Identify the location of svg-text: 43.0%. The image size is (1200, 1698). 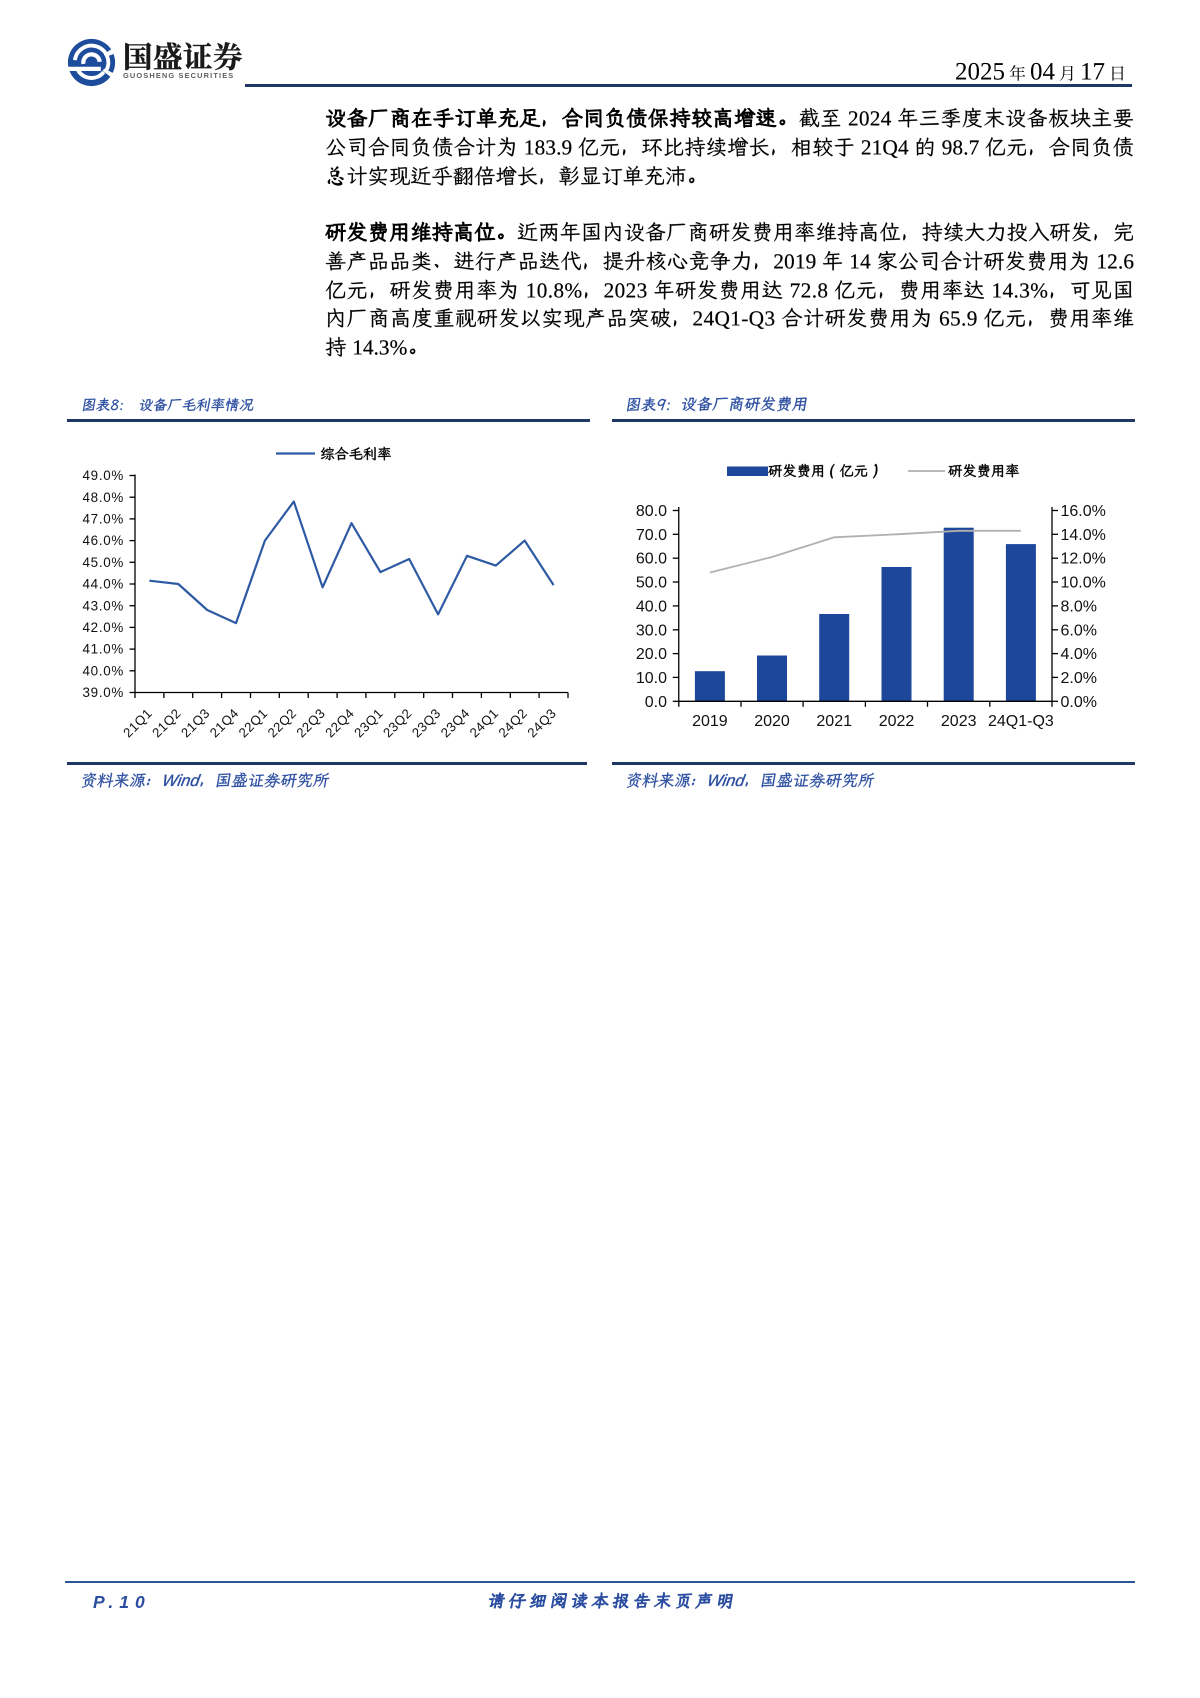
(103, 605).